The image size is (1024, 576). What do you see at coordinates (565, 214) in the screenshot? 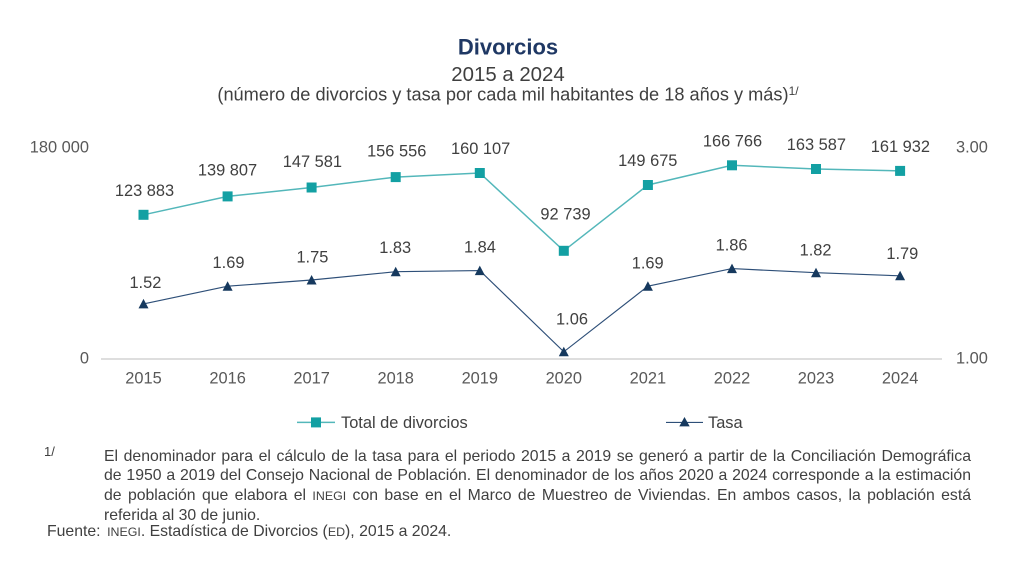
I see `svg-text: 92 739` at bounding box center [565, 214].